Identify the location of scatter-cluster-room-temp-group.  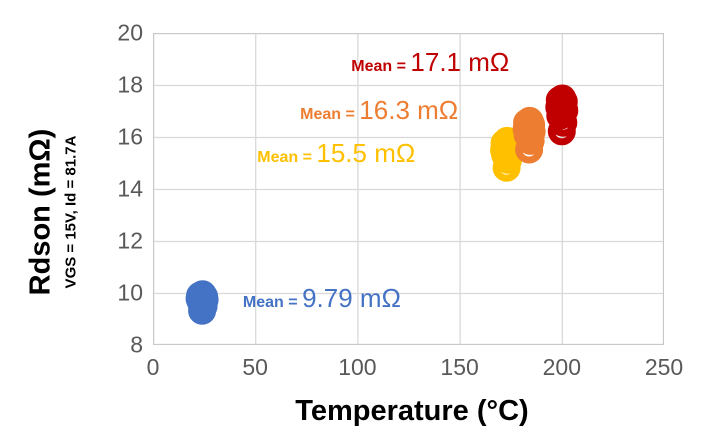
(202, 302).